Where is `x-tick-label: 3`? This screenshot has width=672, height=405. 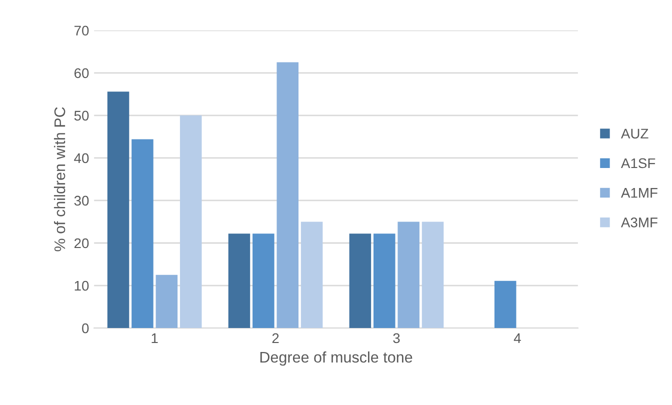 x-tick-label: 3 is located at coordinates (396, 338).